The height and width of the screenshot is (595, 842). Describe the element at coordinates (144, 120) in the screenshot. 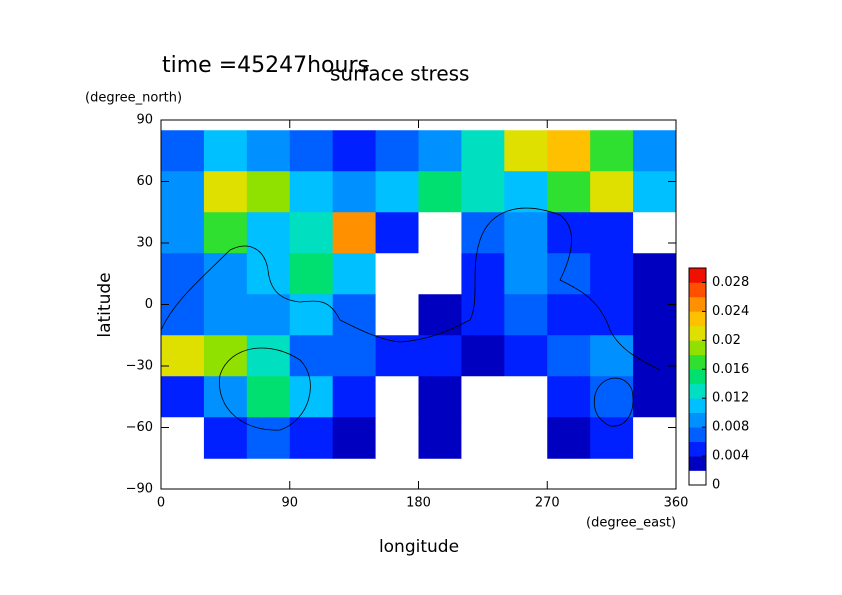

I see `y-tick-label: 90` at that location.